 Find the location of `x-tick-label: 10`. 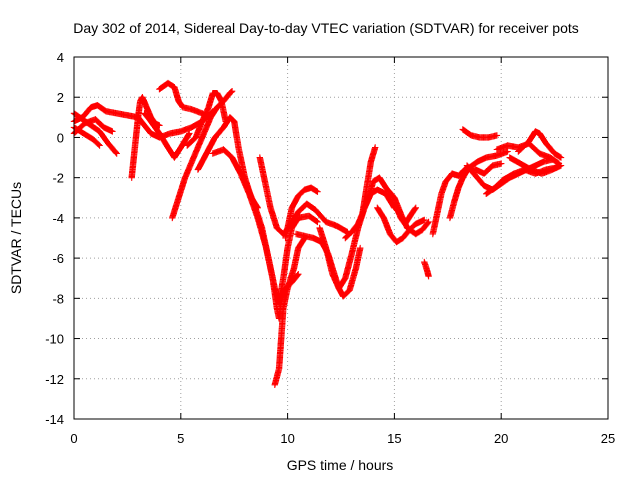

x-tick-label: 10 is located at coordinates (287, 438).